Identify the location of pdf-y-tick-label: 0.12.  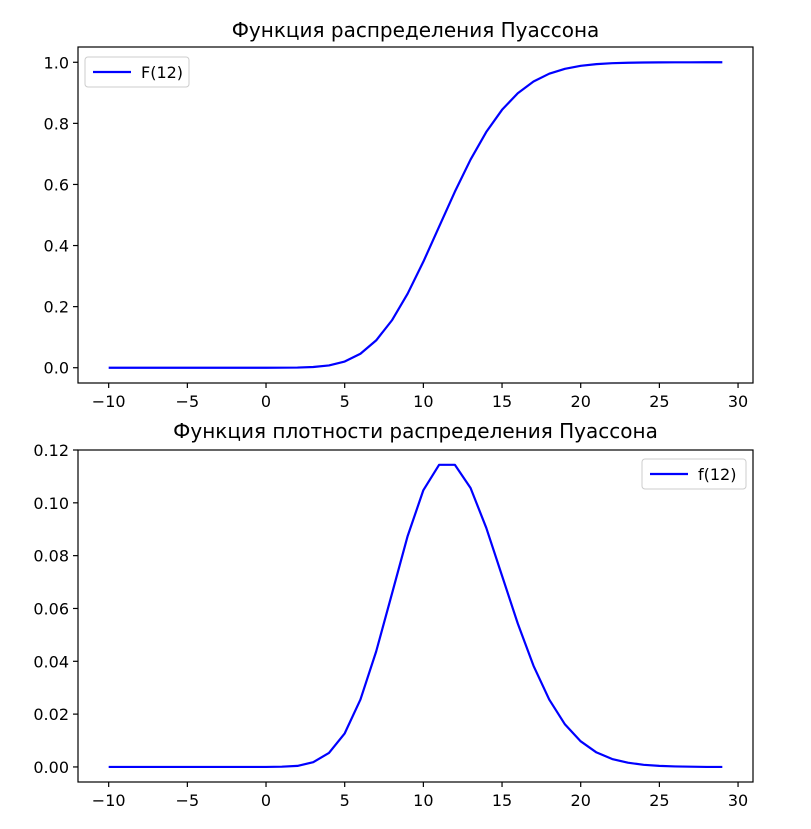
(51, 450).